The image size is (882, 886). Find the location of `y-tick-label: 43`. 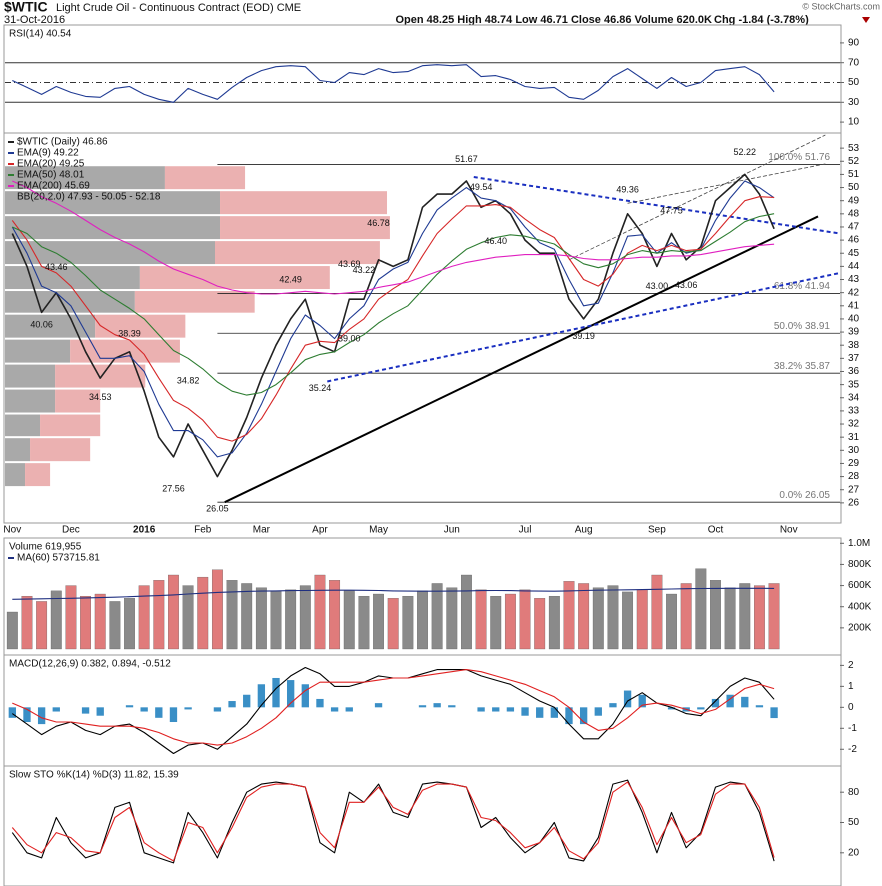

y-tick-label: 43 is located at coordinates (854, 279).